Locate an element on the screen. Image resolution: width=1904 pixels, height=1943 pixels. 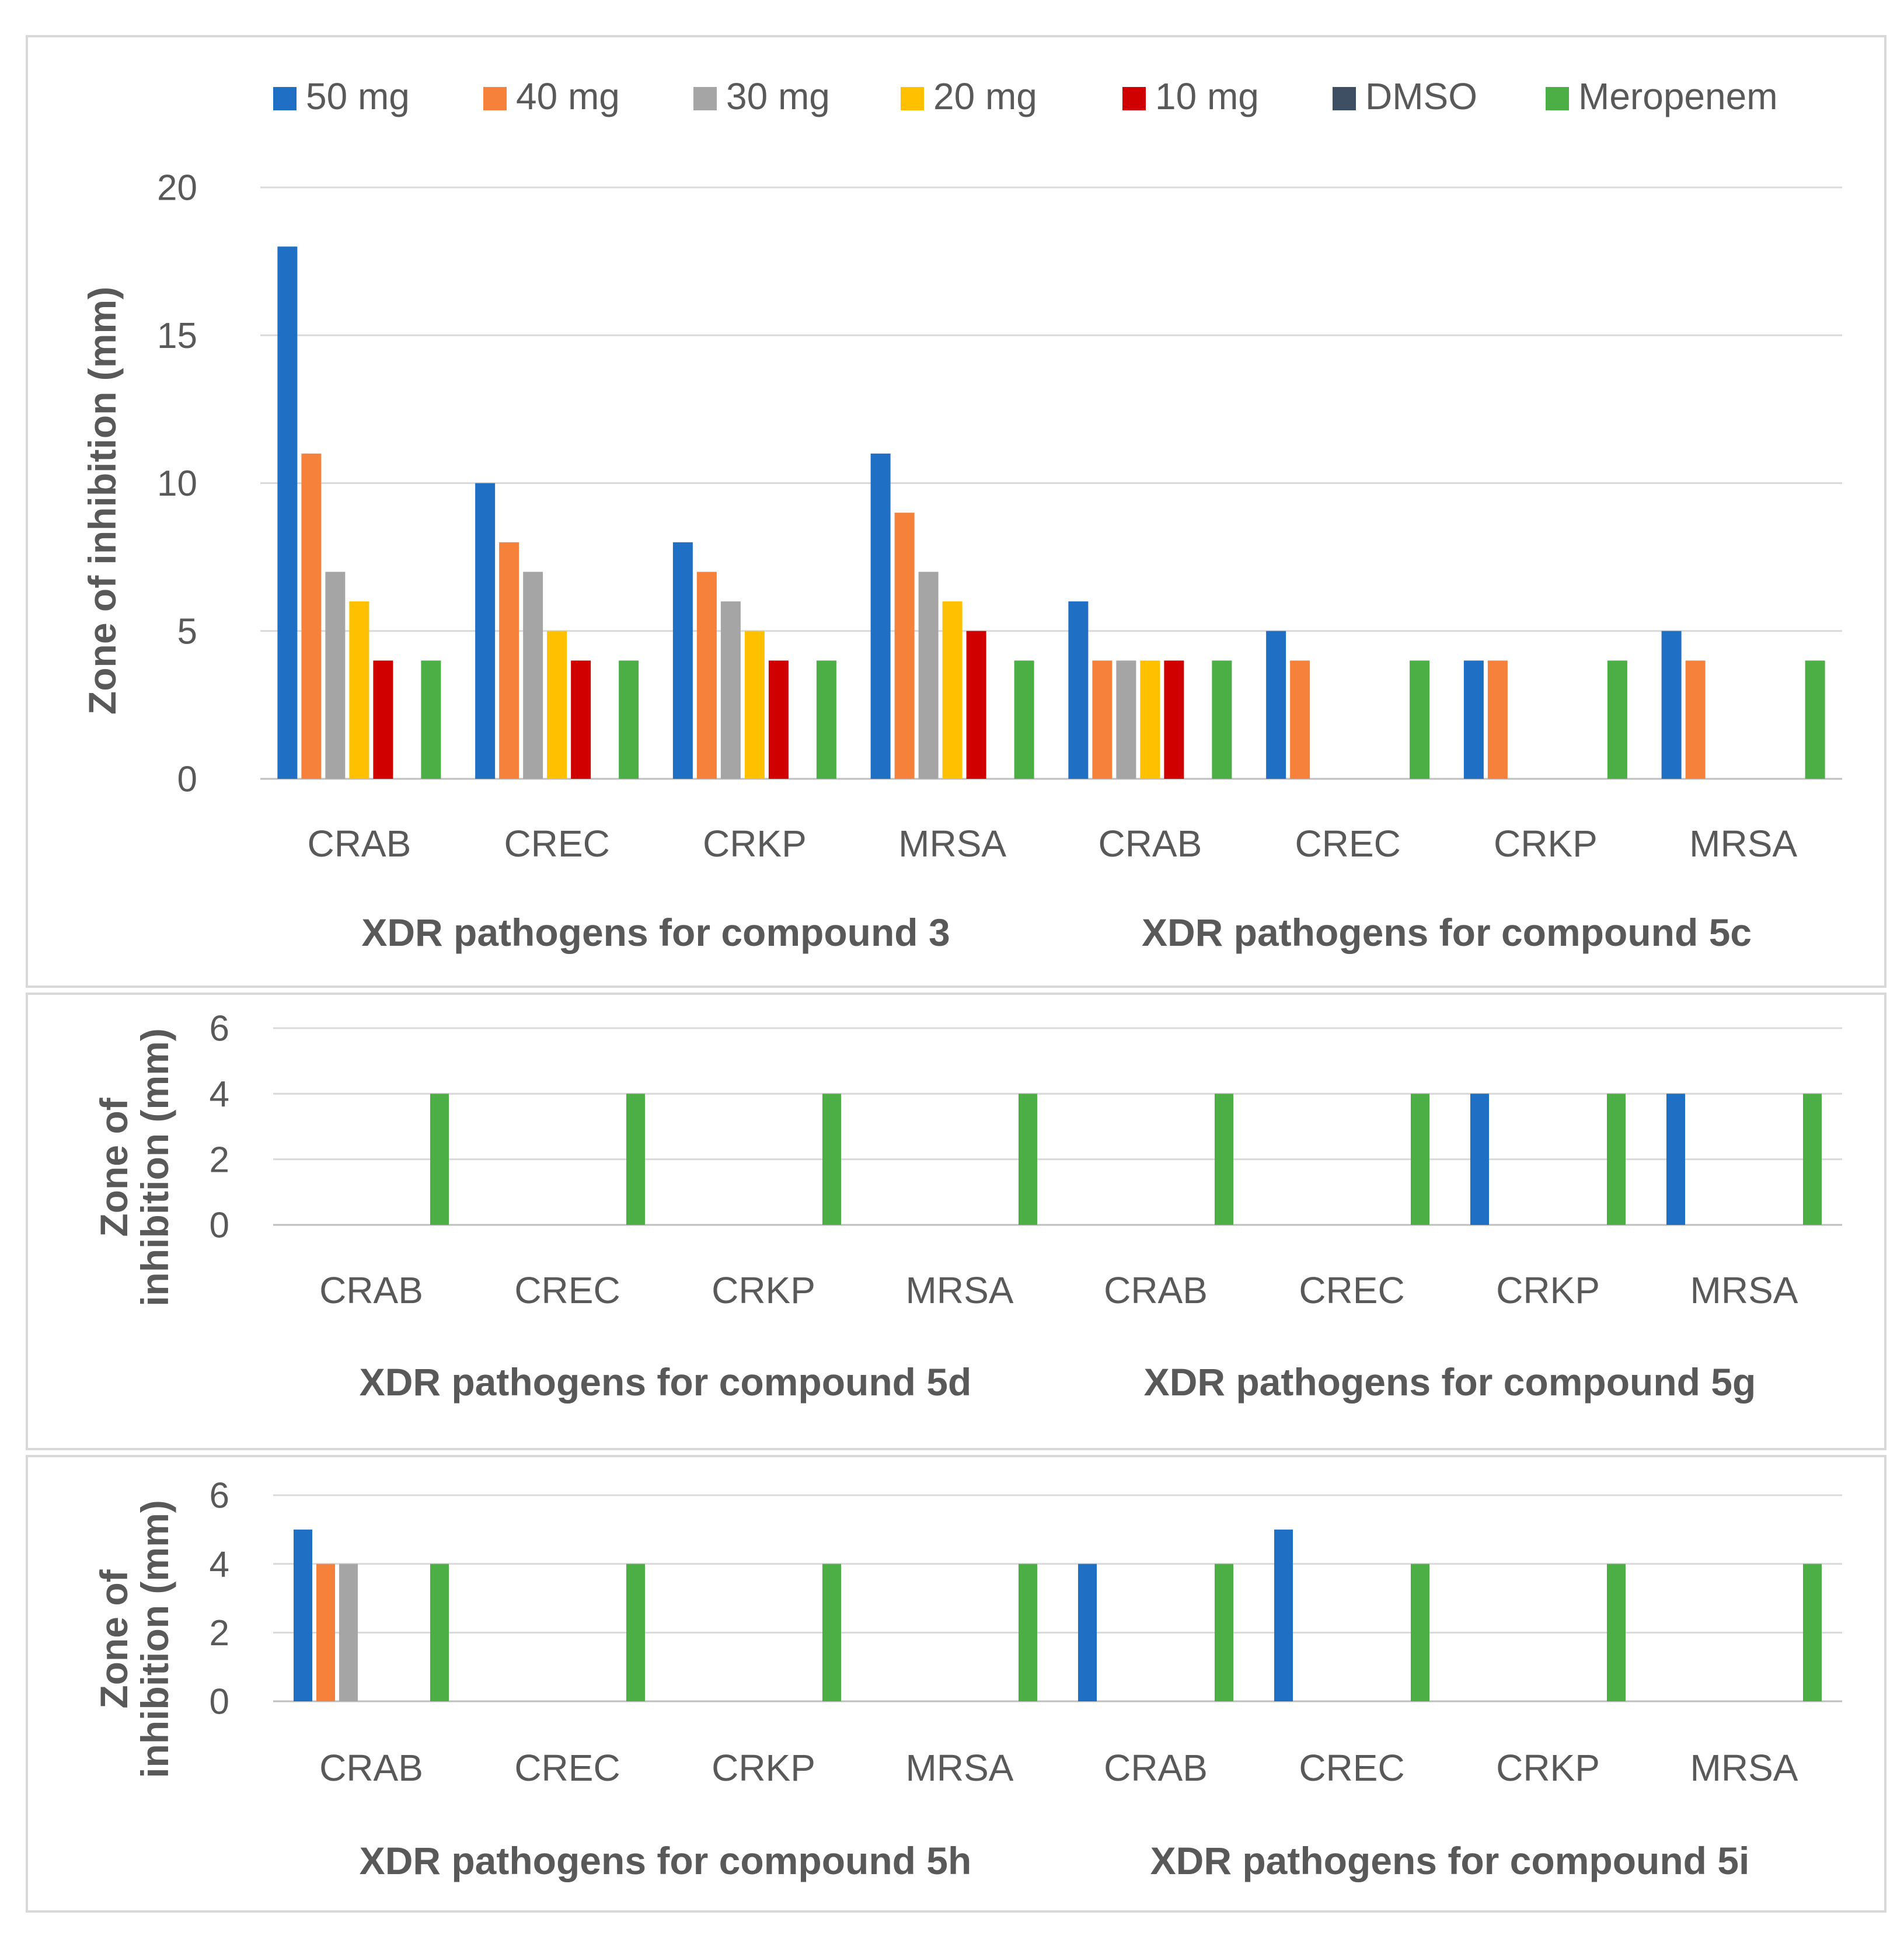
legend-label-dmso: DMSO is located at coordinates (1421, 96).